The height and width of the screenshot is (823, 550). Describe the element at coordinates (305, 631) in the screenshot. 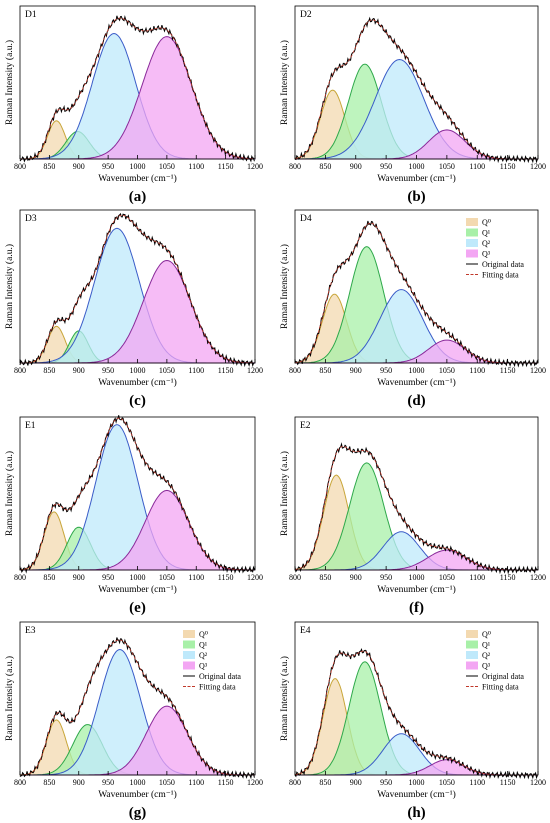

I see `sample-title: E4` at that location.